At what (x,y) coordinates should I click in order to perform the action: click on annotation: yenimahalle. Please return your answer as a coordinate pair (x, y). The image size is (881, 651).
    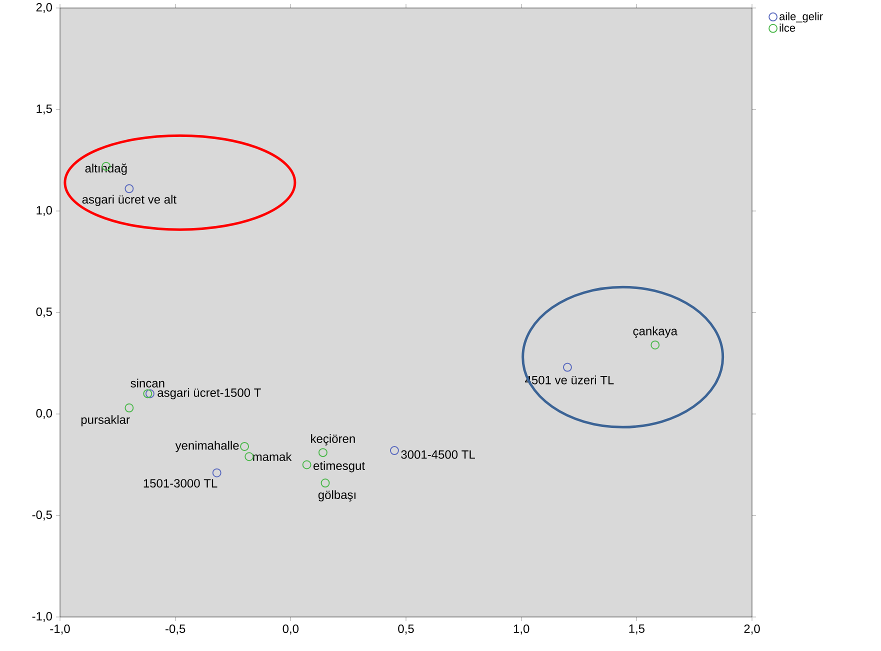
    Looking at the image, I should click on (207, 446).